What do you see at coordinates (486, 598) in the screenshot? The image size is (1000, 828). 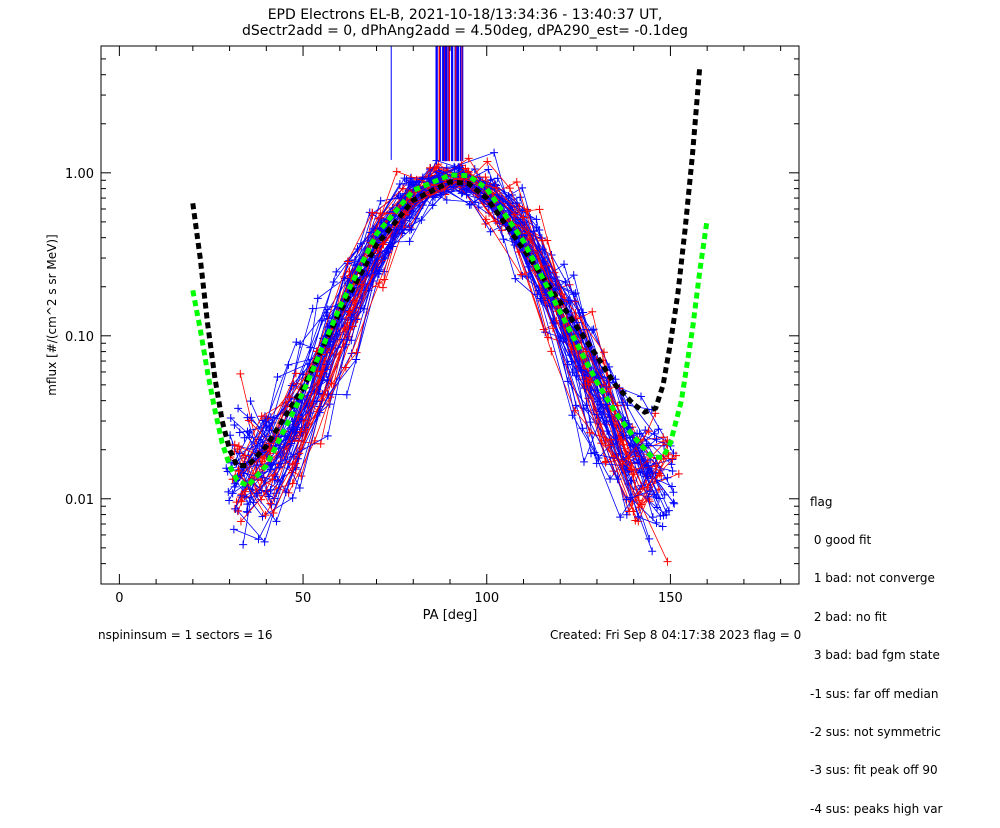 I see `x-tick-label: 100` at bounding box center [486, 598].